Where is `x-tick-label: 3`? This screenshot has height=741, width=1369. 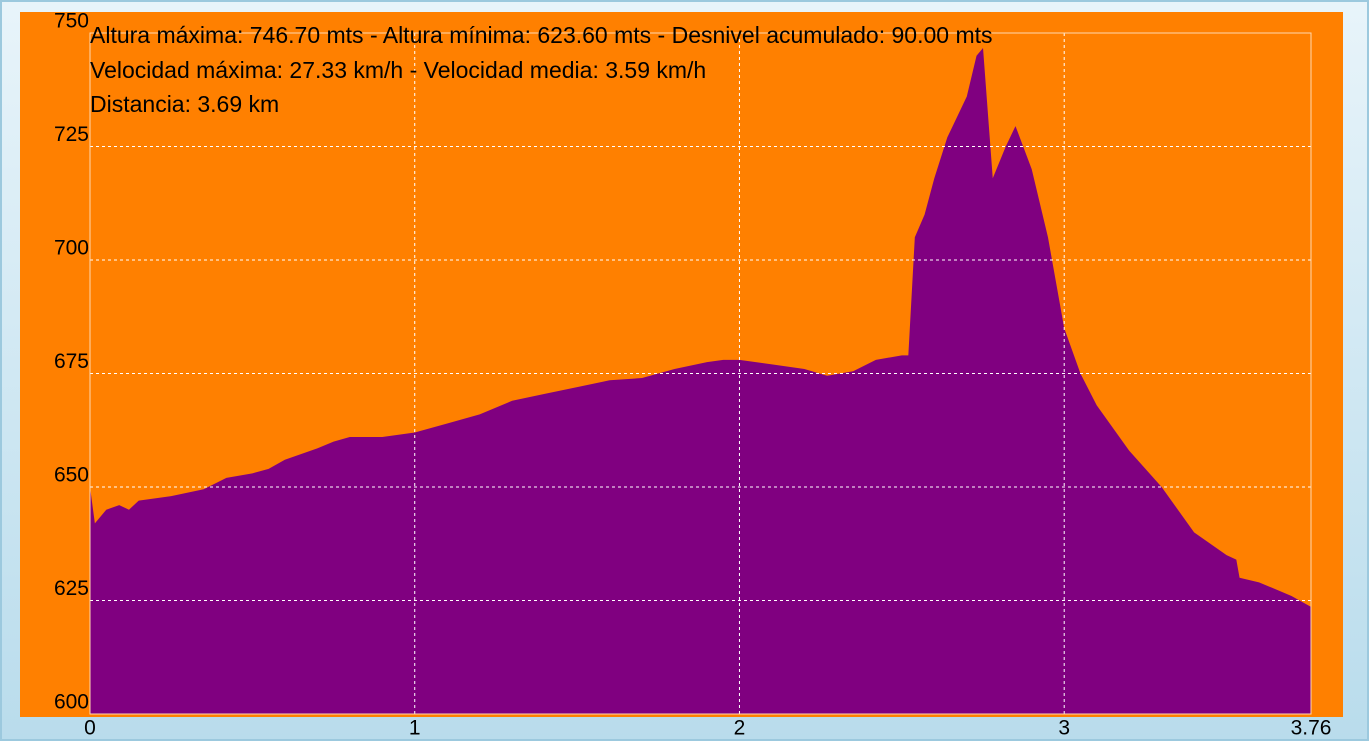
x-tick-label: 3 is located at coordinates (1064, 728).